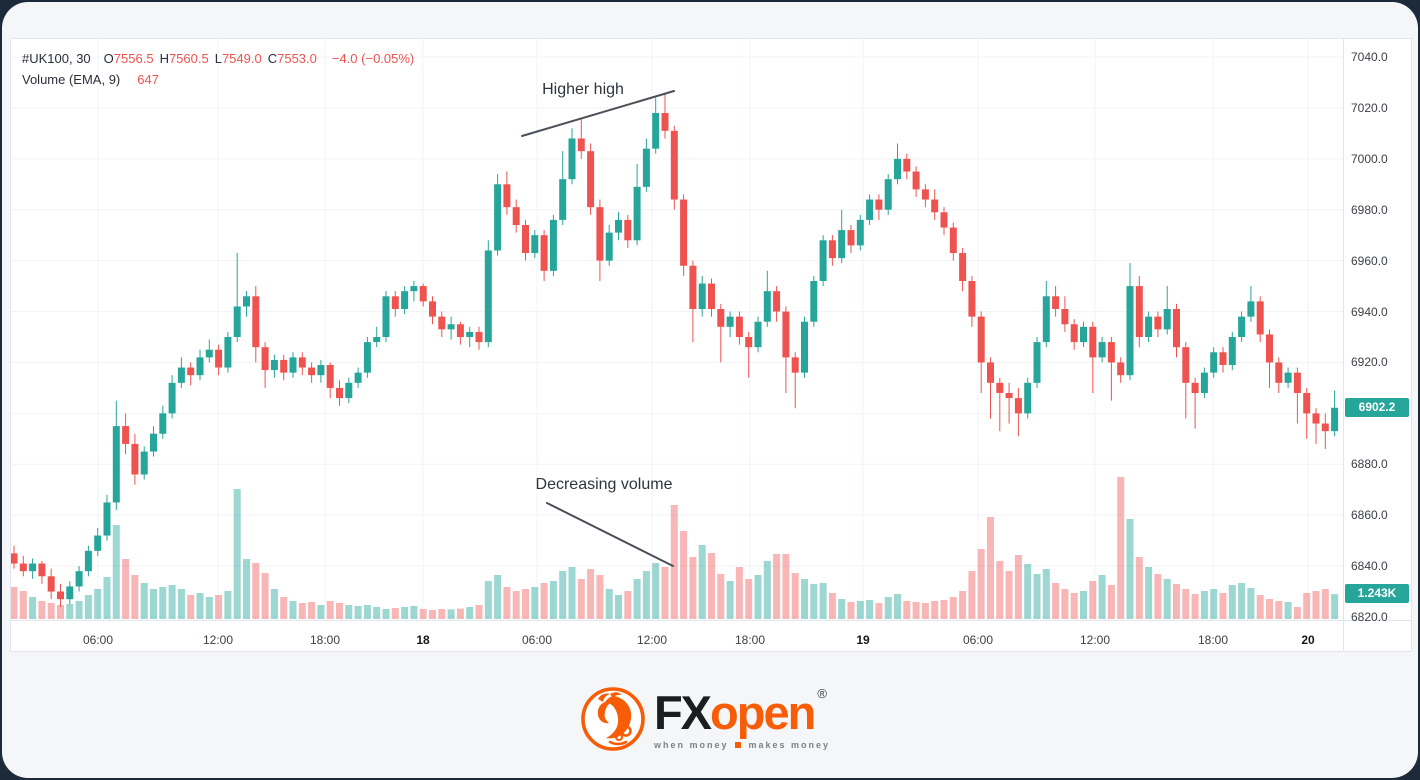 The width and height of the screenshot is (1420, 780). What do you see at coordinates (56, 58) in the screenshot?
I see `symbol-title: #UK100, 30` at bounding box center [56, 58].